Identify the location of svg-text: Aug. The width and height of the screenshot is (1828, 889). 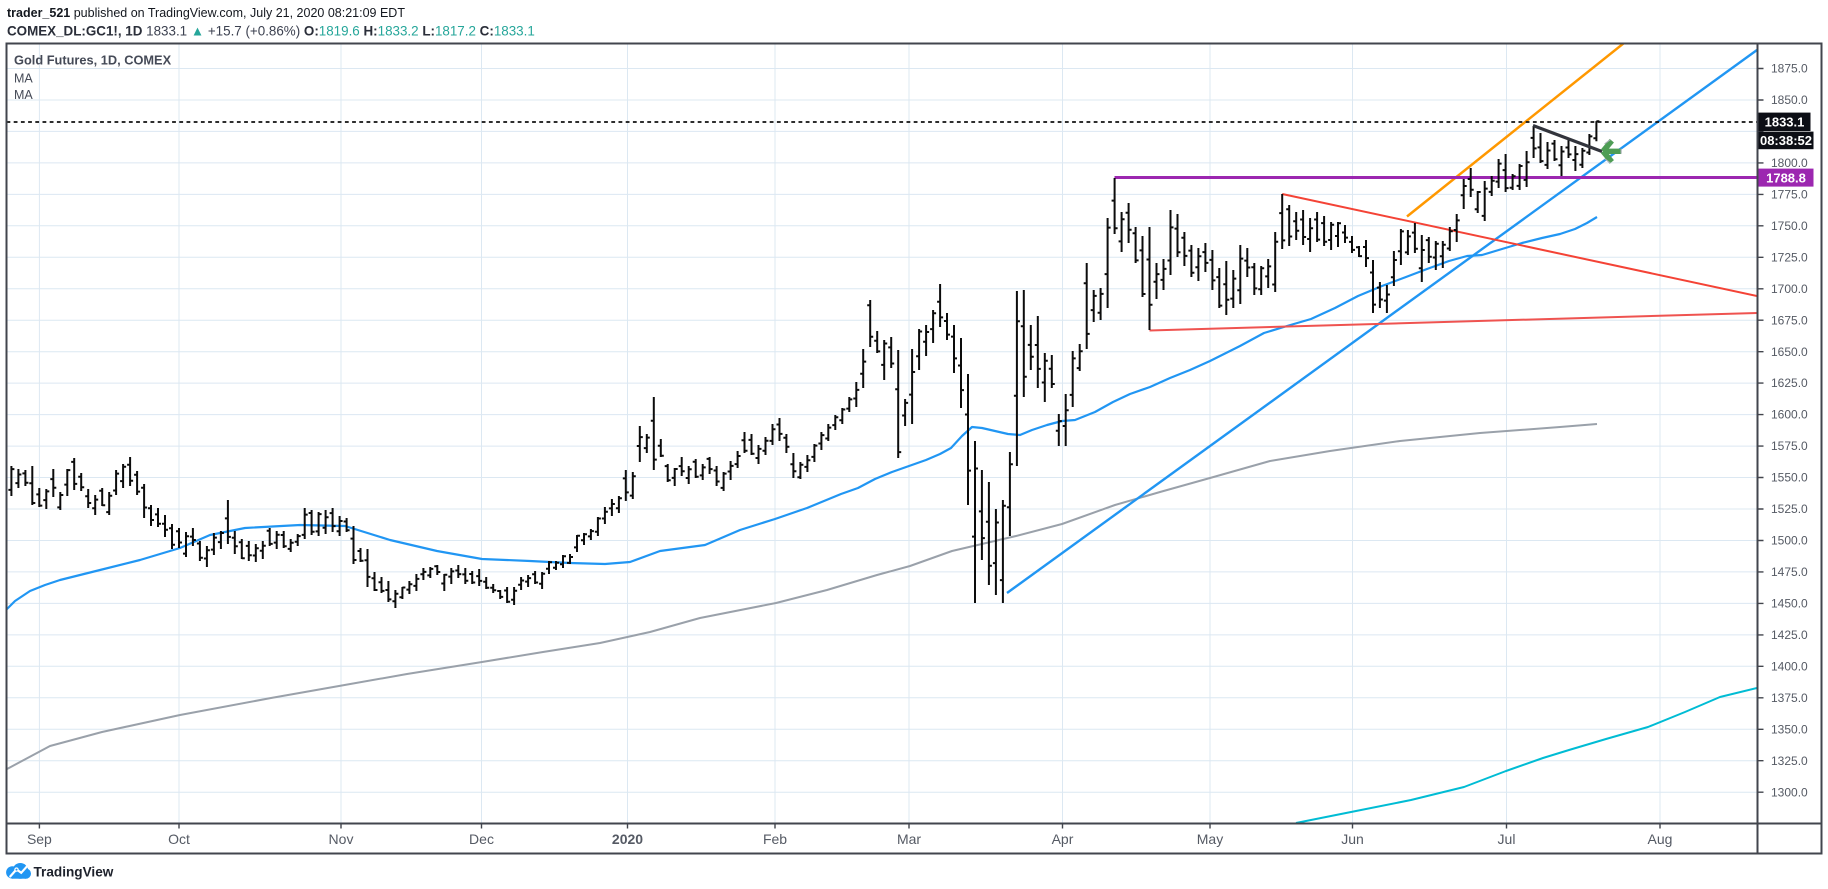
(1660, 839).